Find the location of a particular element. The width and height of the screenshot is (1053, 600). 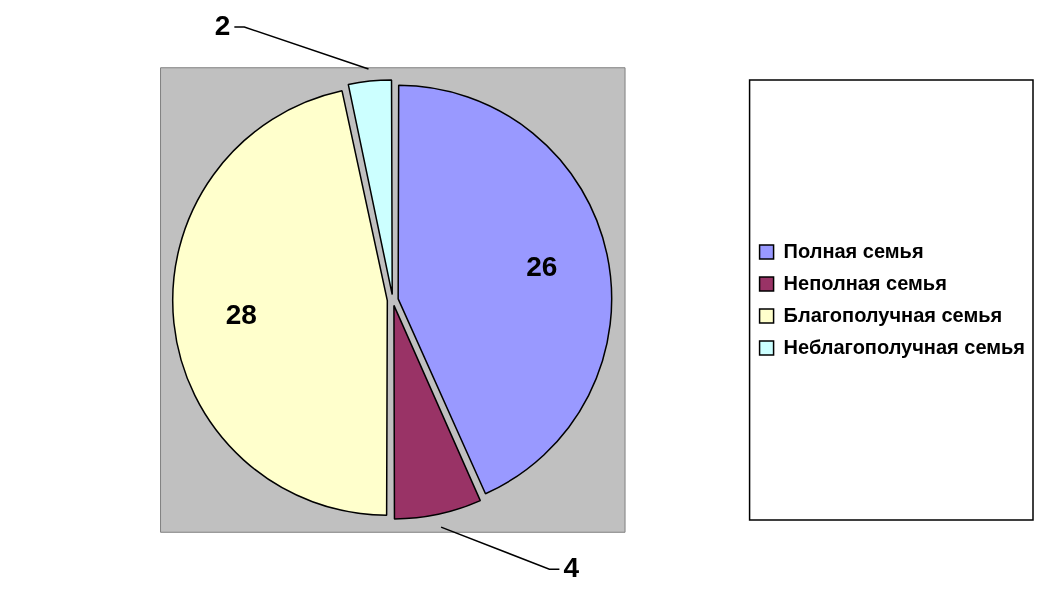

data-label: 4 is located at coordinates (571, 567).